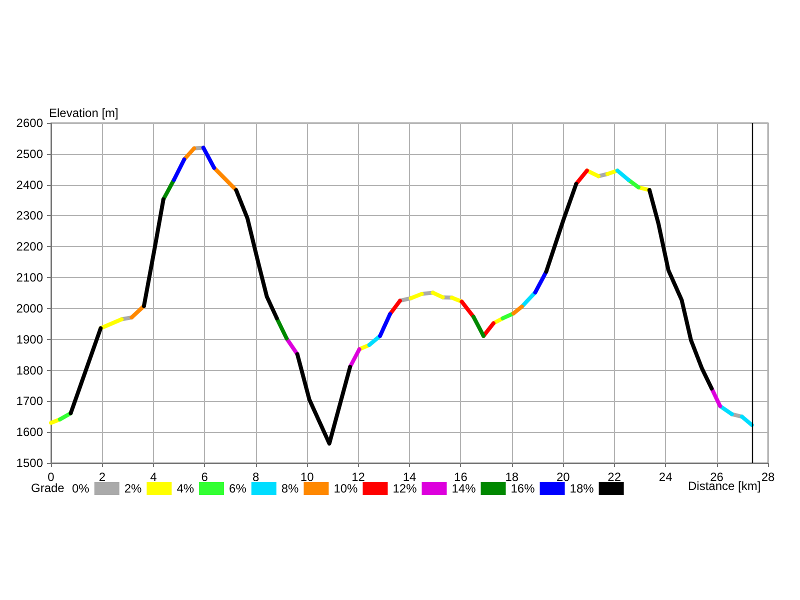 This screenshot has width=800, height=600. What do you see at coordinates (30, 123) in the screenshot?
I see `y-tick-label: 2600` at bounding box center [30, 123].